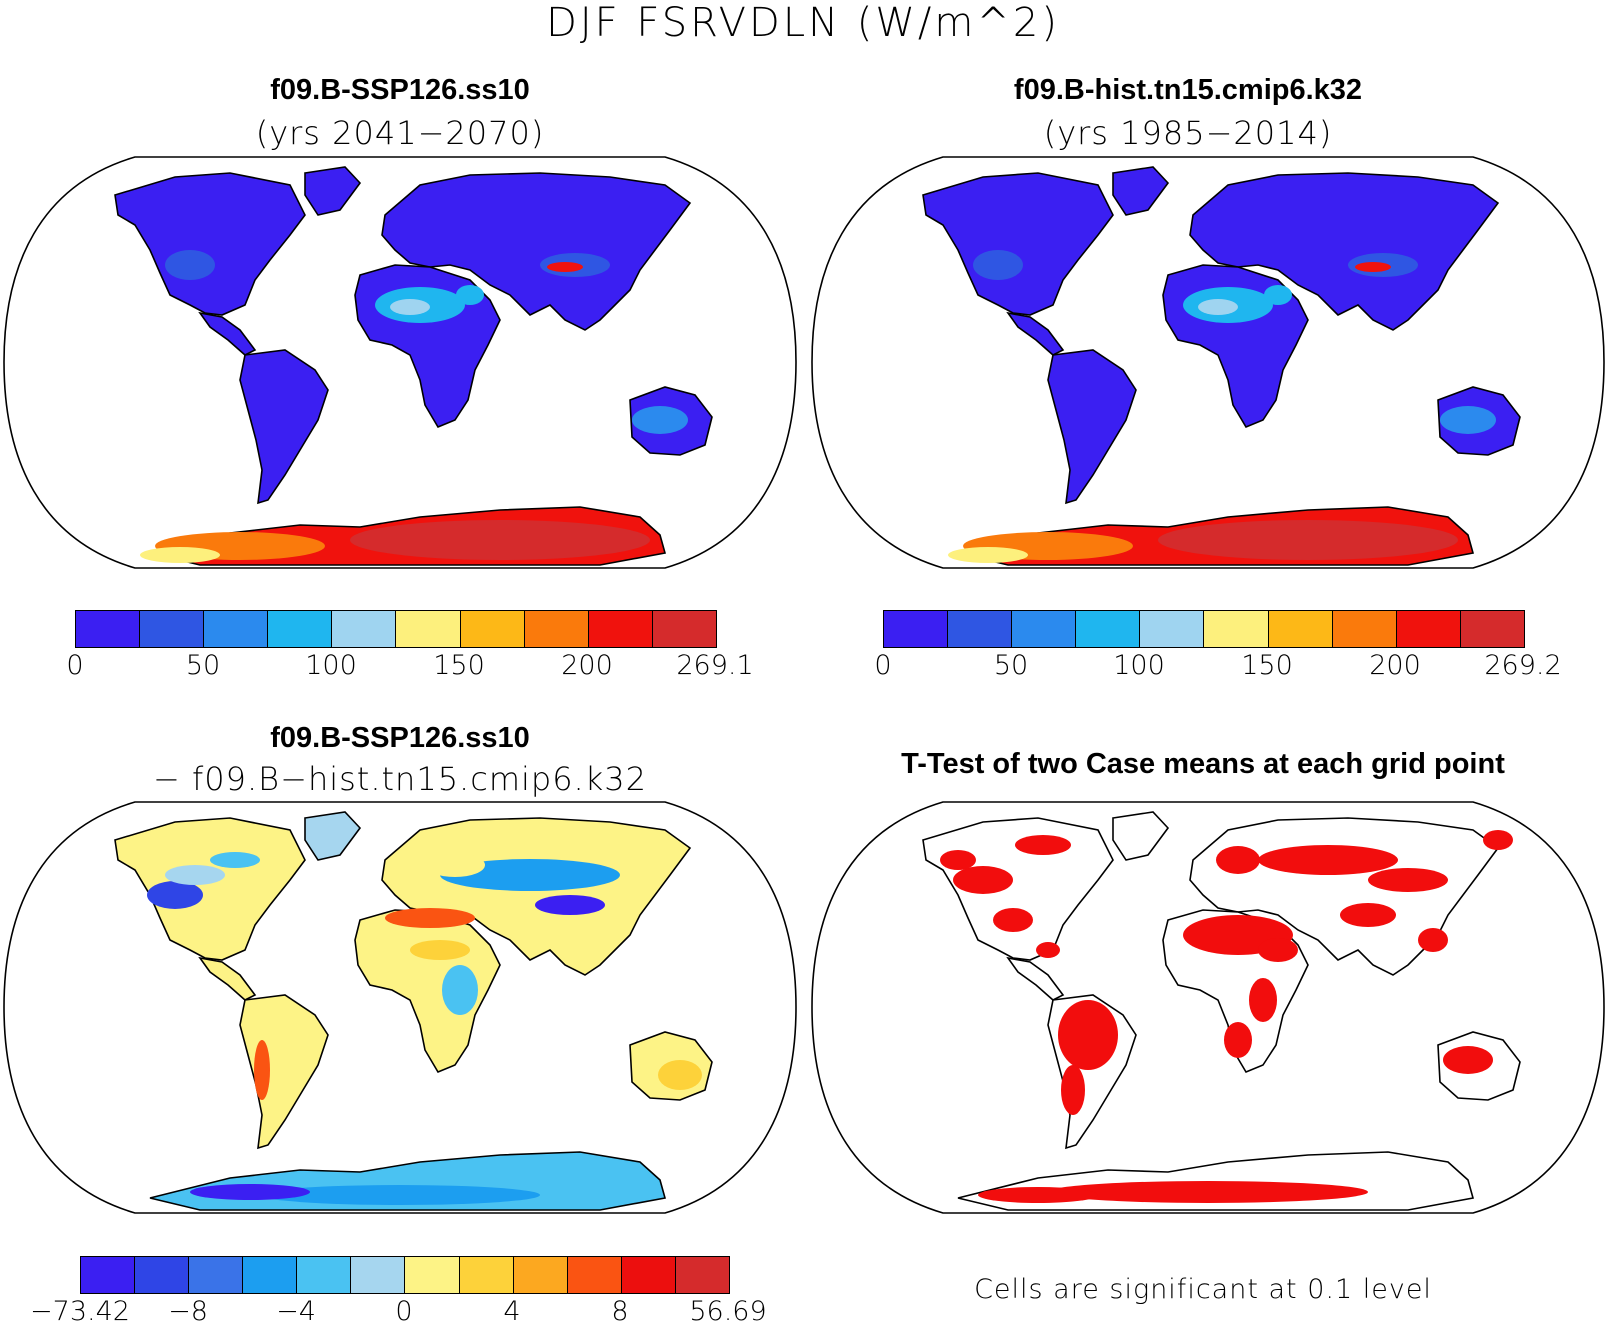 The width and height of the screenshot is (1606, 1327). I want to click on colorbar-tick-label: −73.42, so click(80, 1311).